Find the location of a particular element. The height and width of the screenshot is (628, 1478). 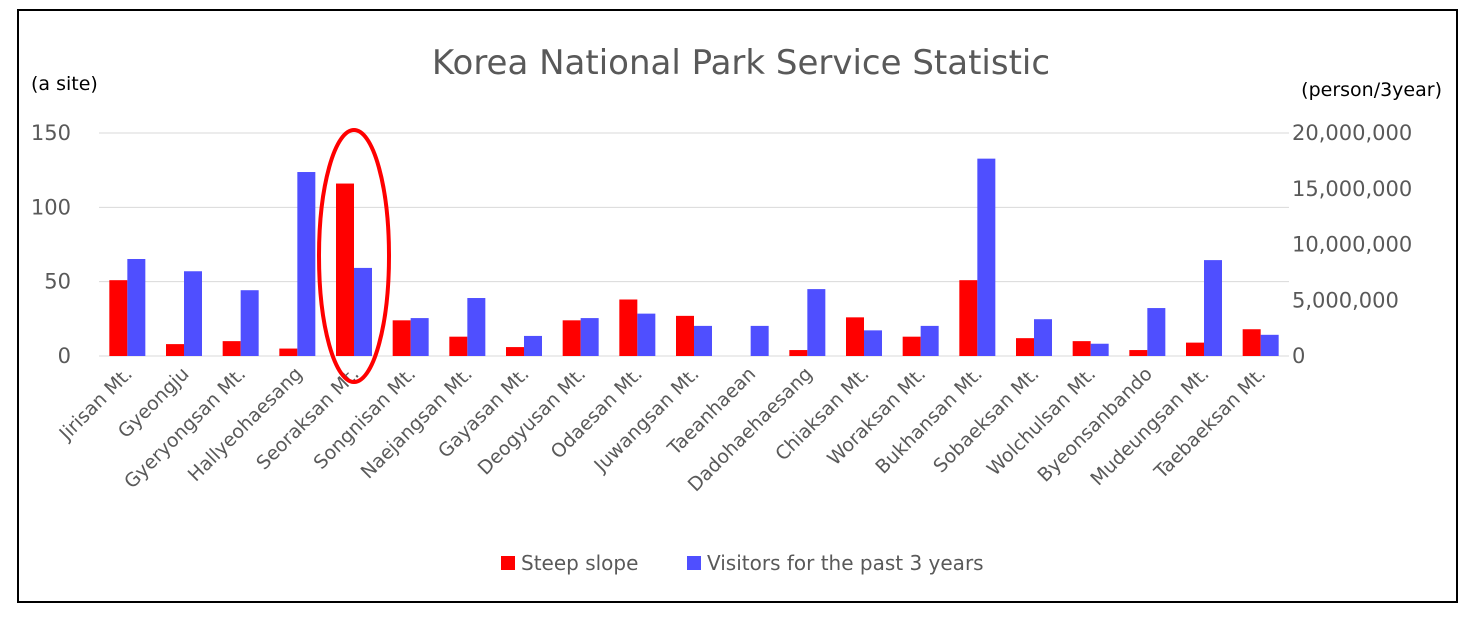

annotations is located at coordinates (354, 256).